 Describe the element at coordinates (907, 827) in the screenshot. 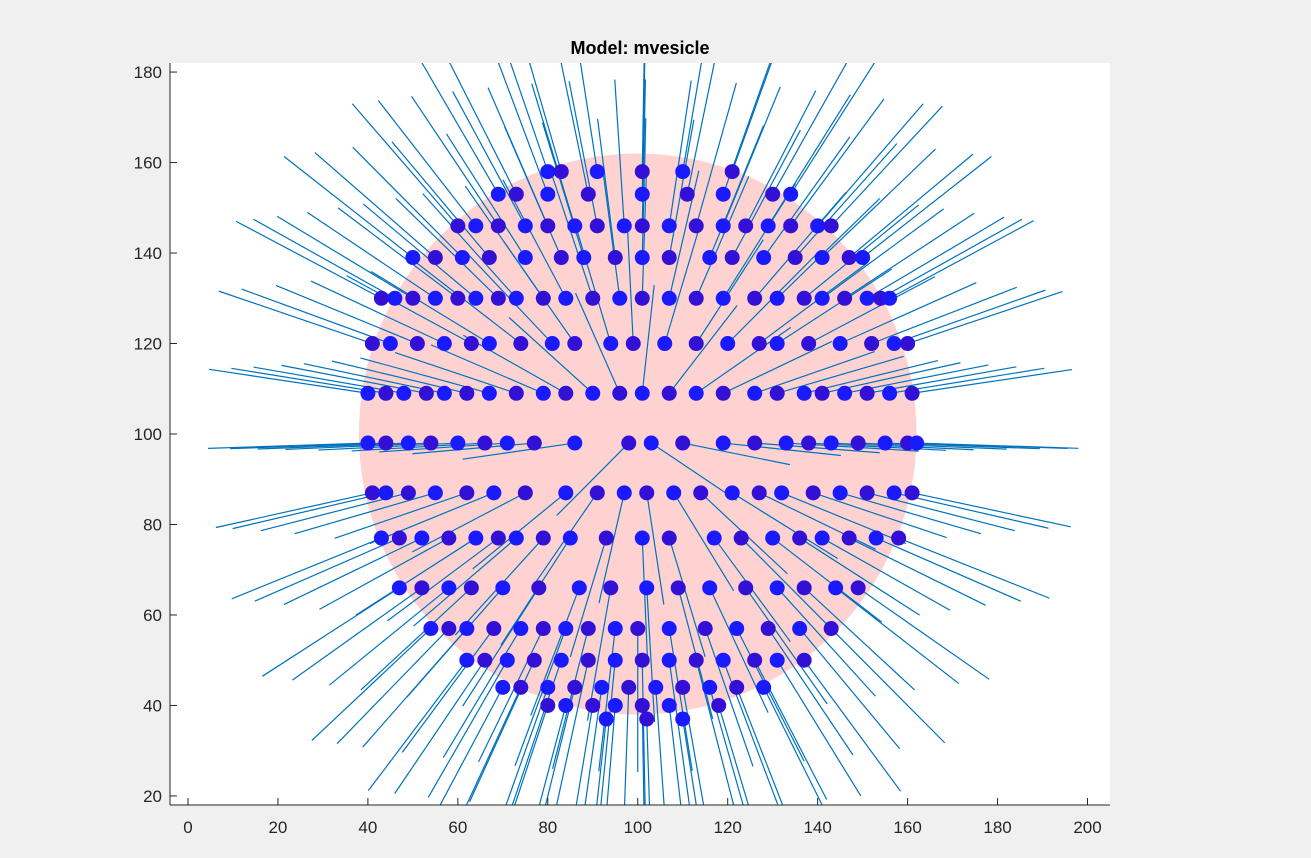

I see `x-tick-label: 160` at that location.